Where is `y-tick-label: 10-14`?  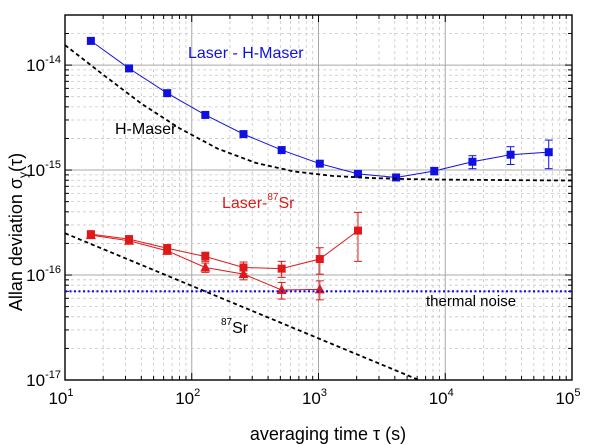
y-tick-label: 10-14 is located at coordinates (43, 64).